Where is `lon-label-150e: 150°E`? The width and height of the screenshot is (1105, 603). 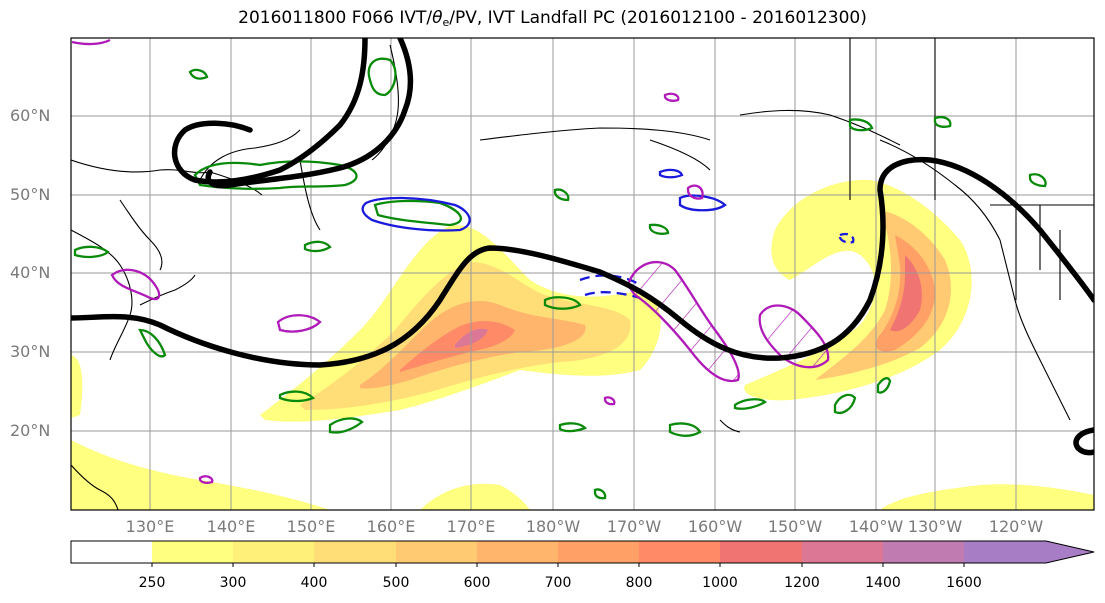
lon-label-150e: 150°E is located at coordinates (311, 526).